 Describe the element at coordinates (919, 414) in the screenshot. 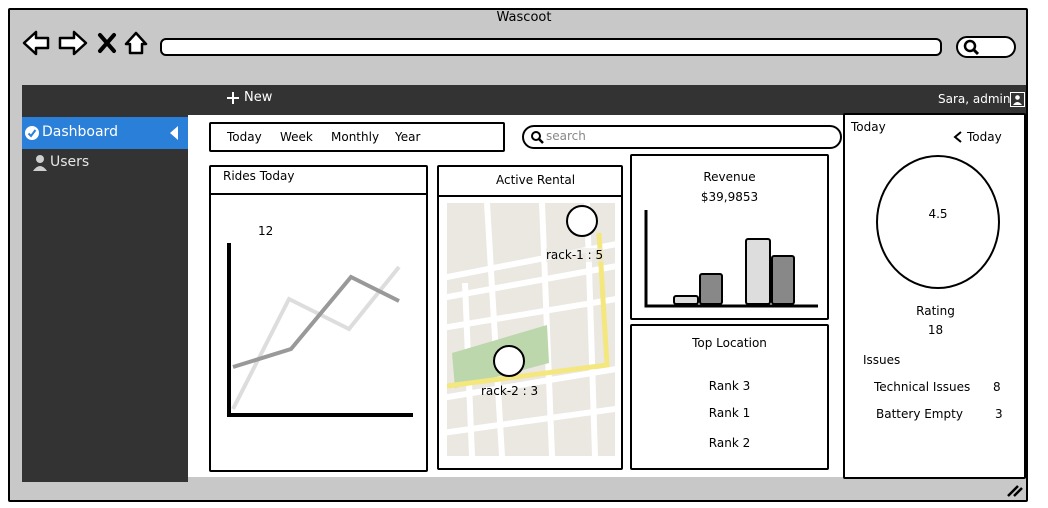

I see `issue-name: Battery Empty` at that location.